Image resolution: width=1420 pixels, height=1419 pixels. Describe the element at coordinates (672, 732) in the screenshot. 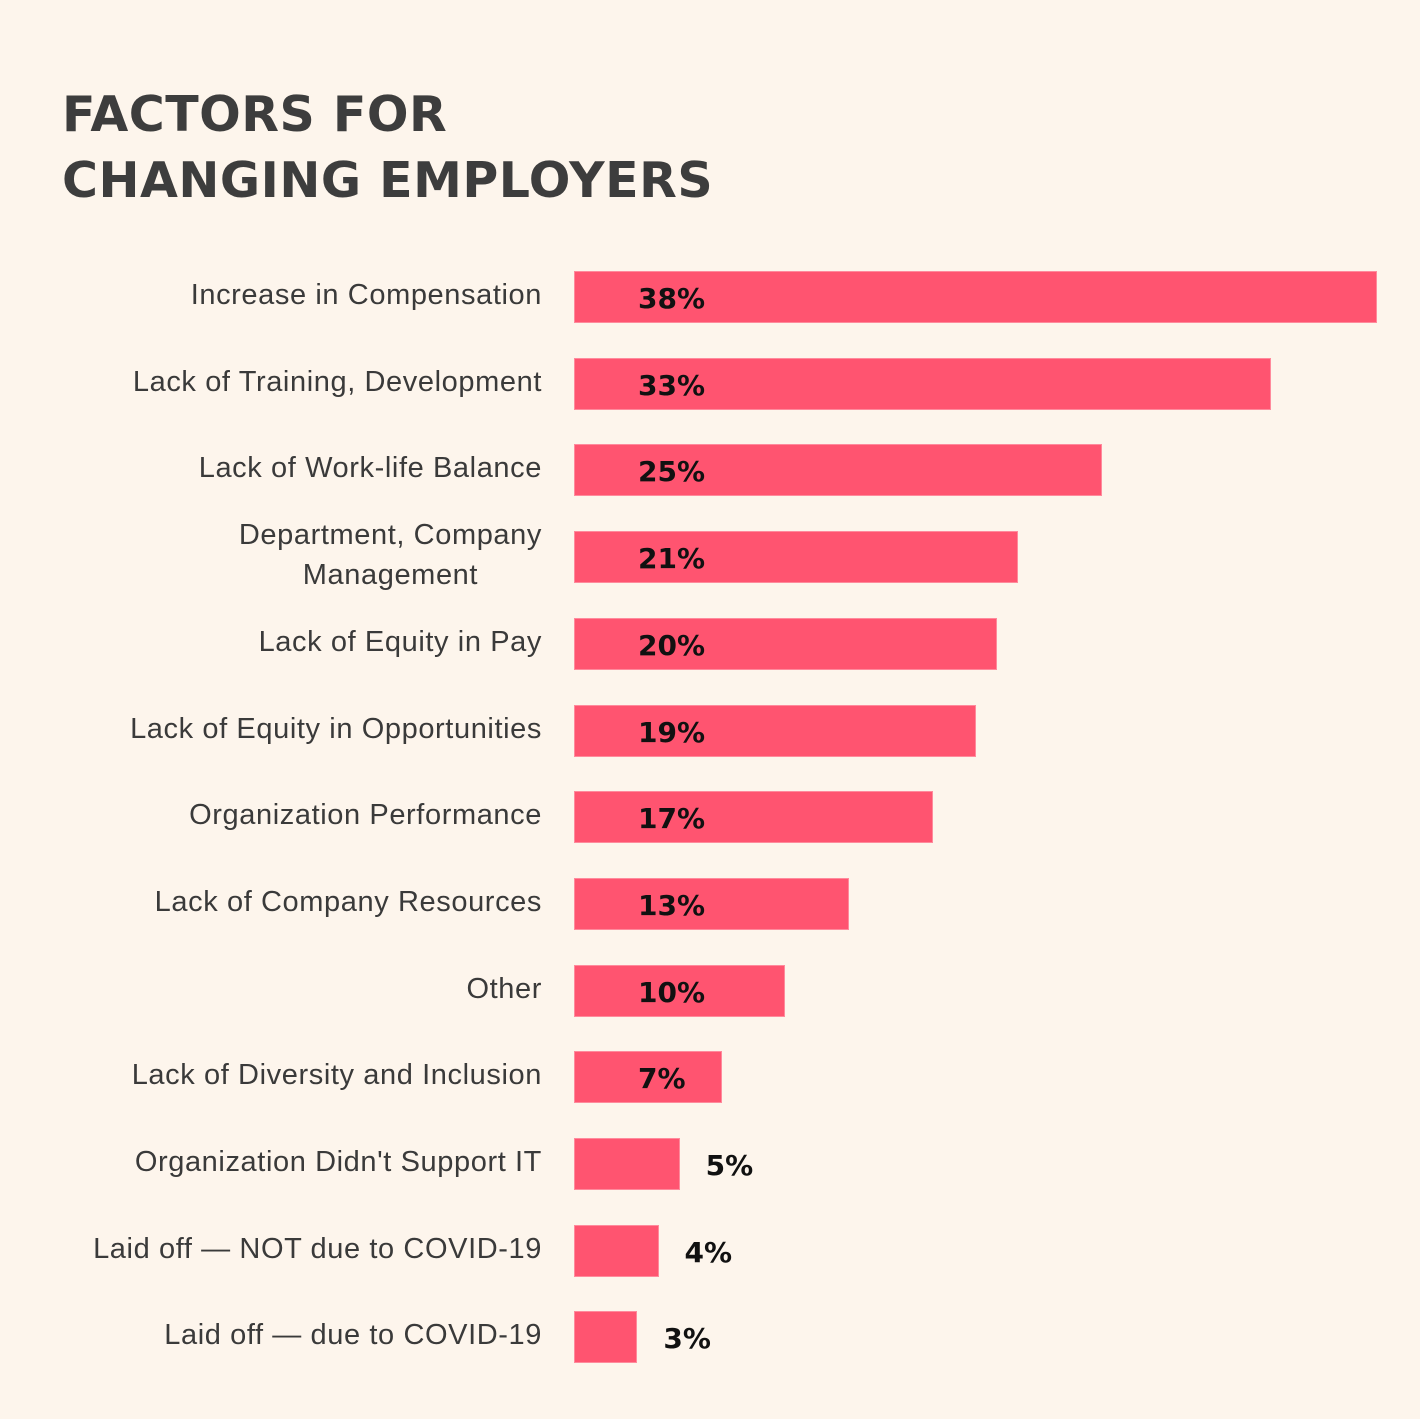

I see `value-label: 19%` at that location.